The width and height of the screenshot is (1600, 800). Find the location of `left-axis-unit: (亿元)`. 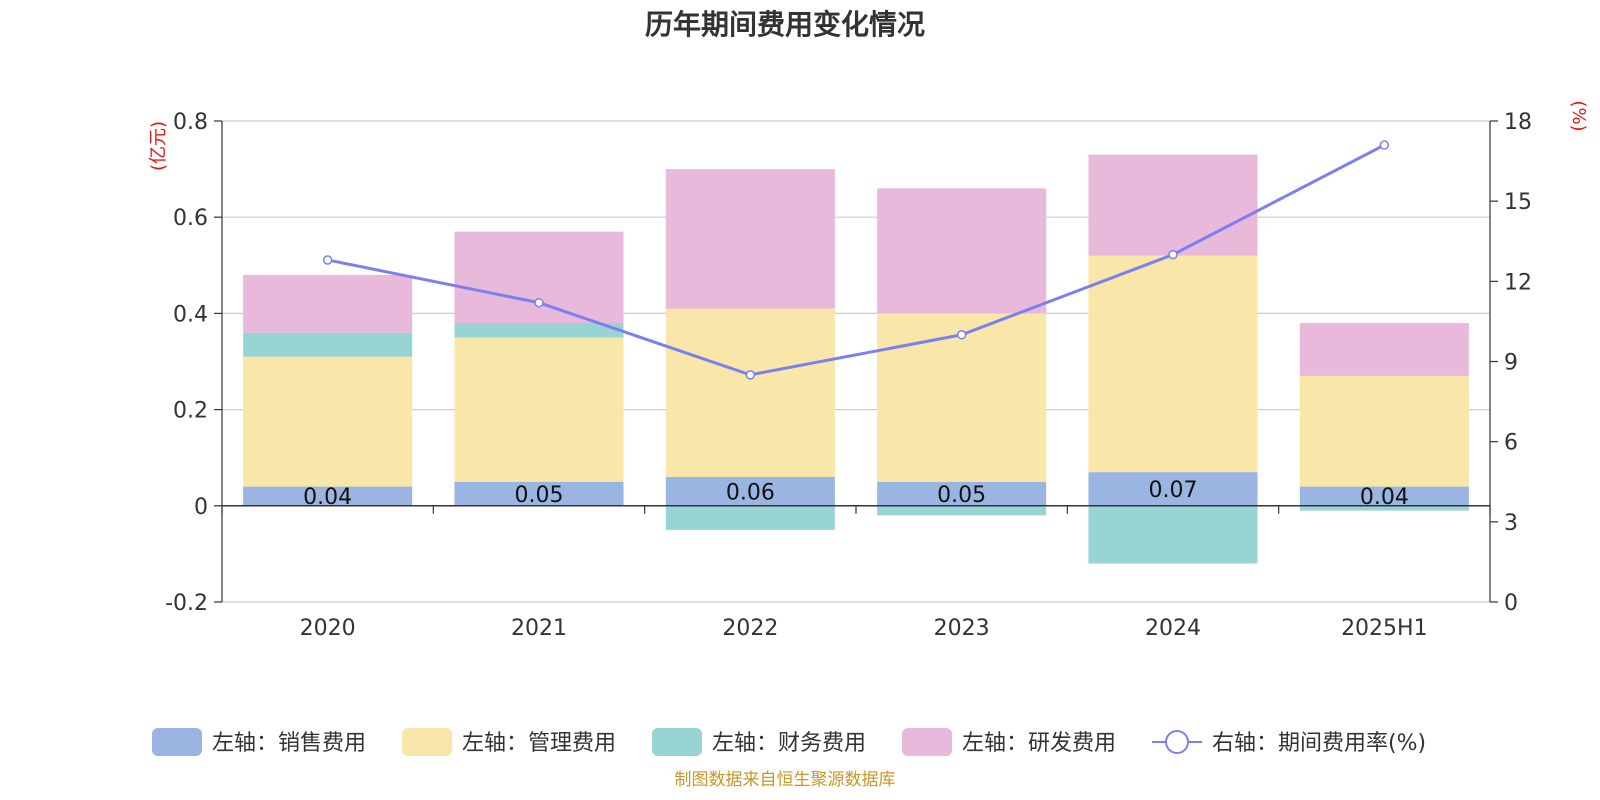

left-axis-unit: (亿元) is located at coordinates (158, 146).